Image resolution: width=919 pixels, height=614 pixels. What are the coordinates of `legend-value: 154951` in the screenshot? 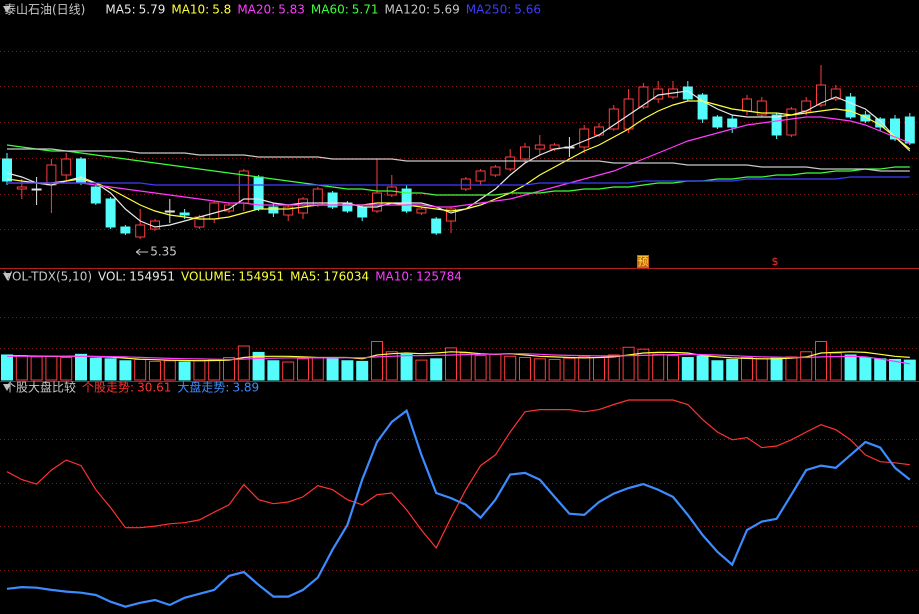 It's located at (152, 277).